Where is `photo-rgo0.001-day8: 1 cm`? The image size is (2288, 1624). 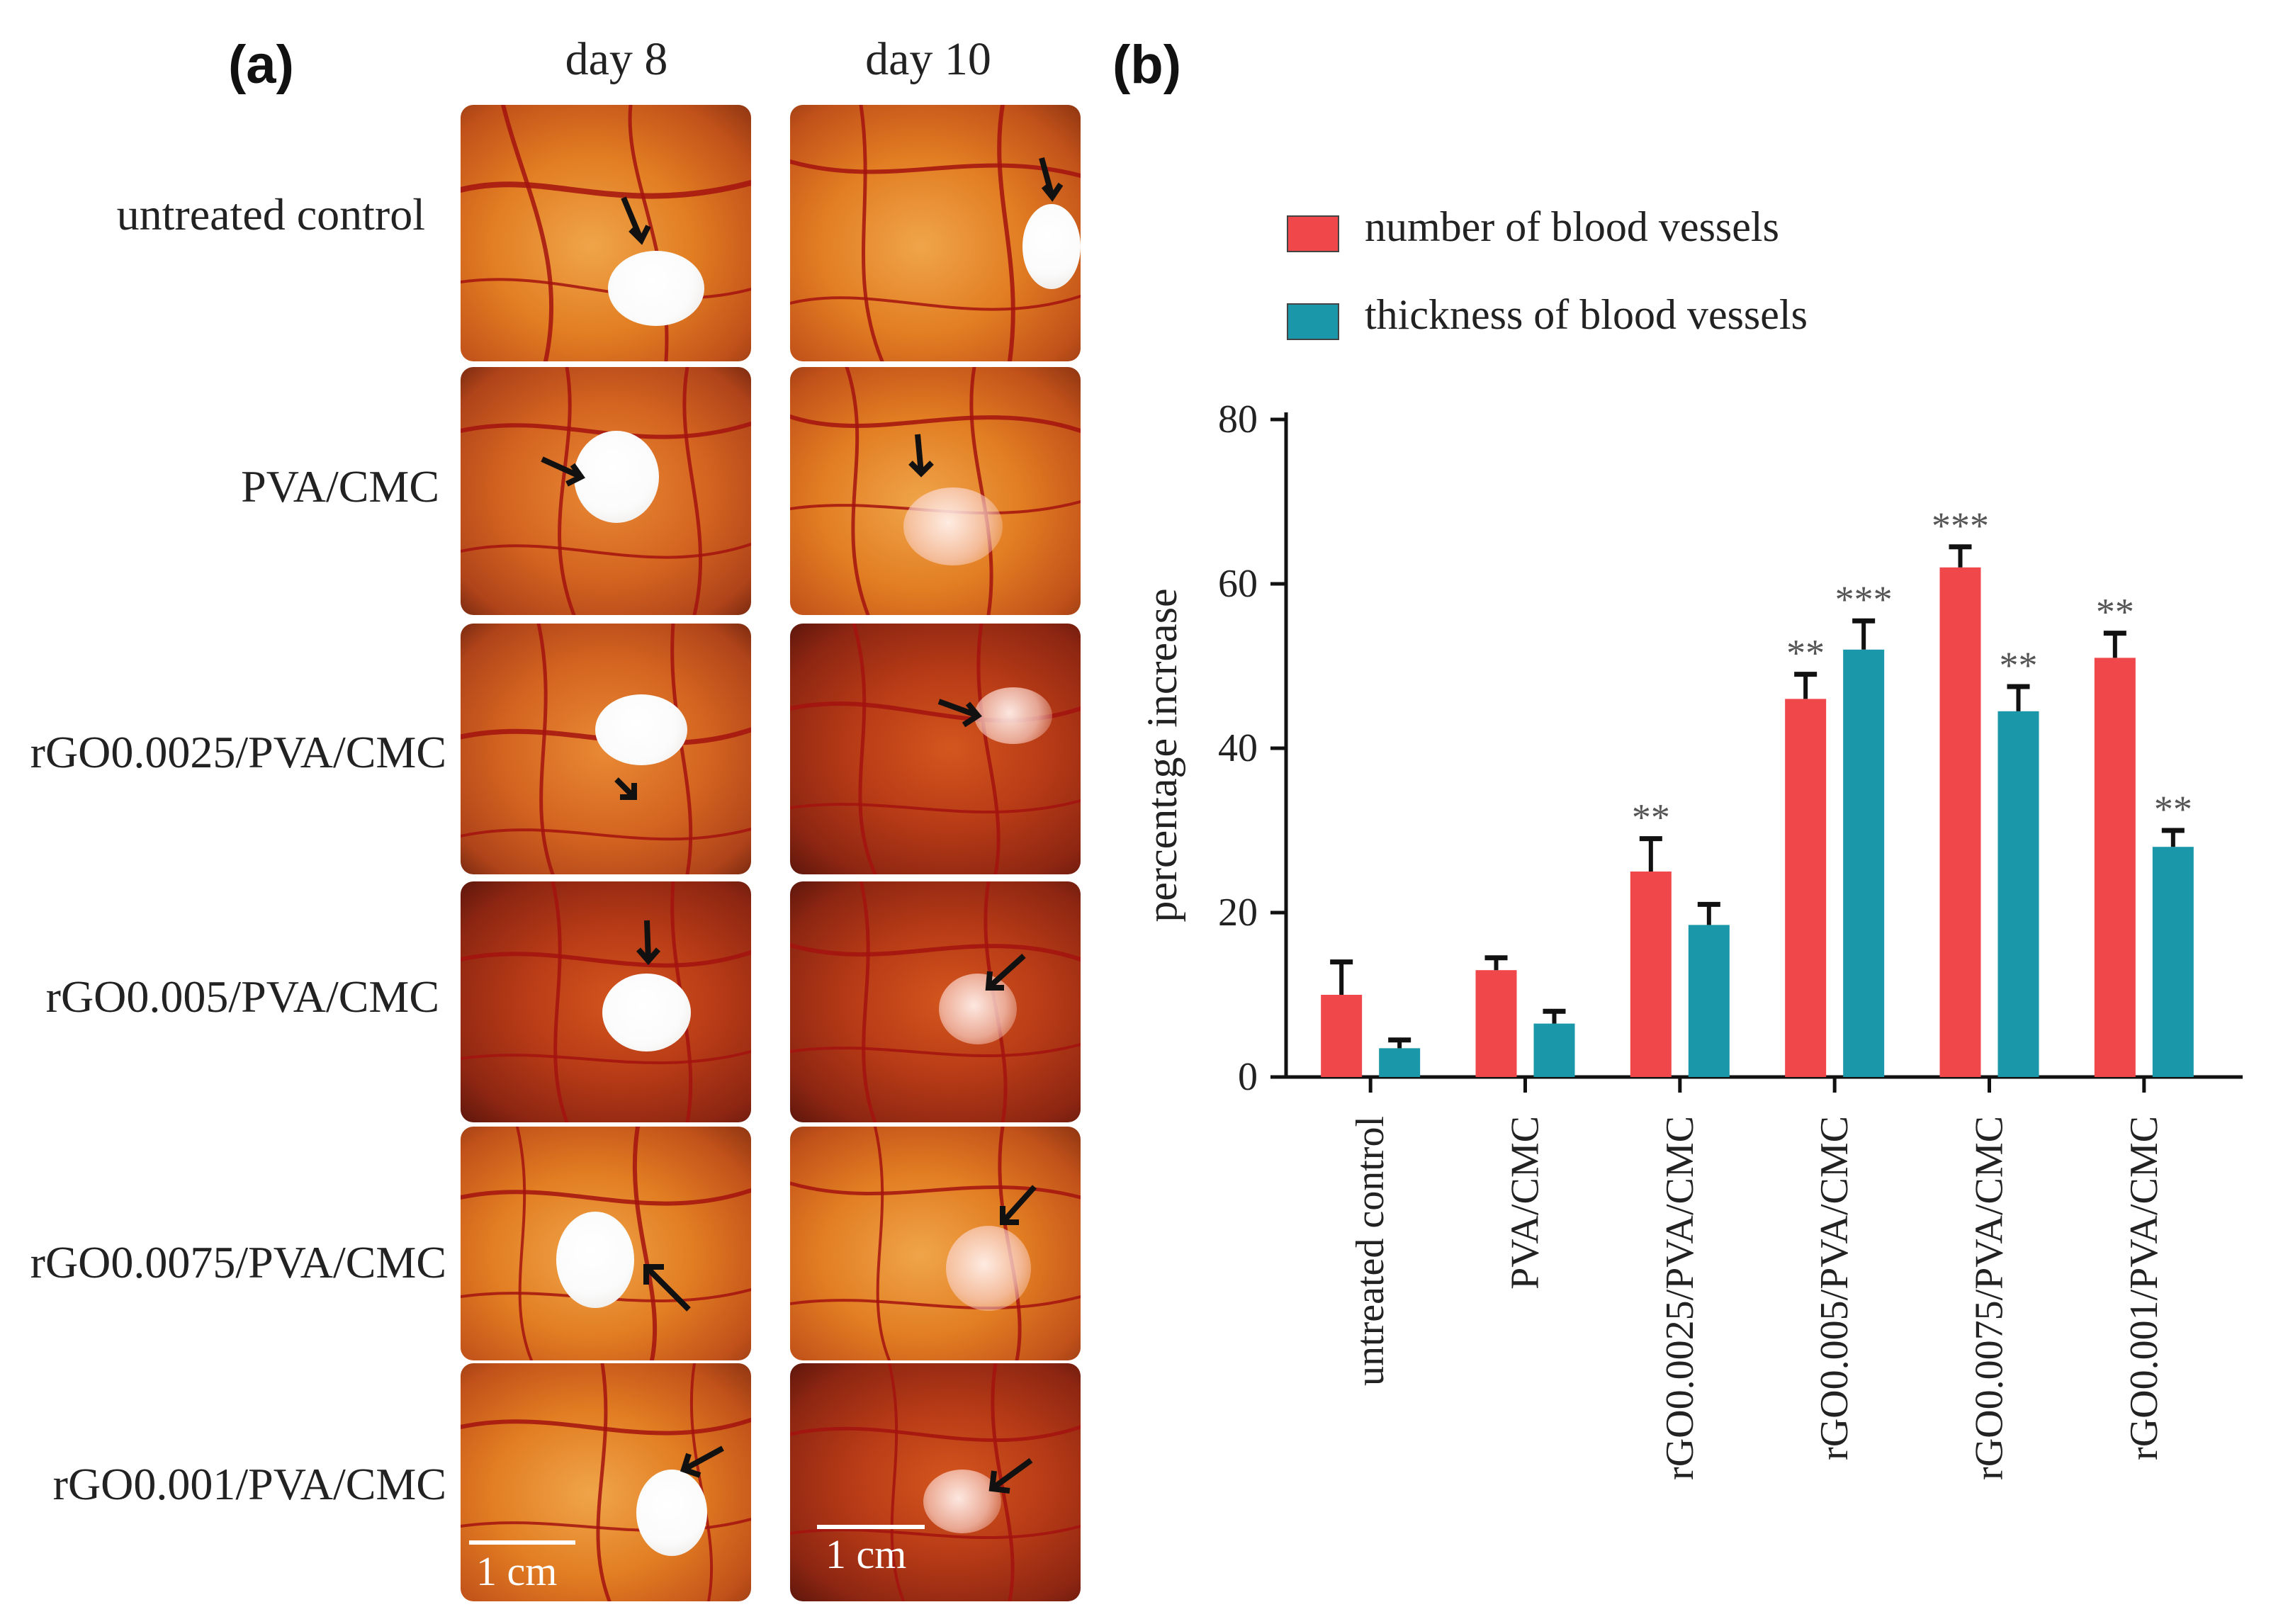 photo-rgo0.001-day8: 1 cm is located at coordinates (606, 1482).